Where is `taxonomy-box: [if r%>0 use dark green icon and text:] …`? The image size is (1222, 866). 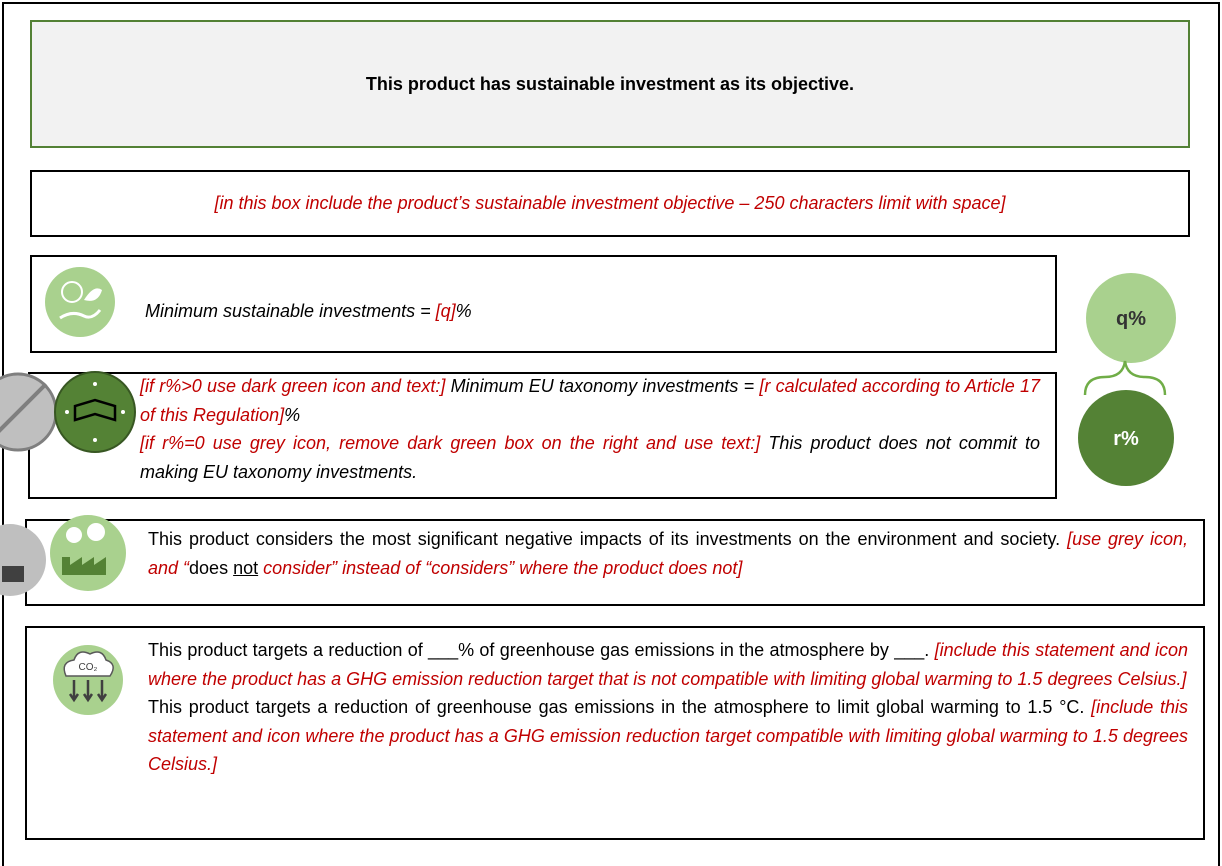 taxonomy-box: [if r%>0 use dark green icon and text:] … is located at coordinates (542, 435).